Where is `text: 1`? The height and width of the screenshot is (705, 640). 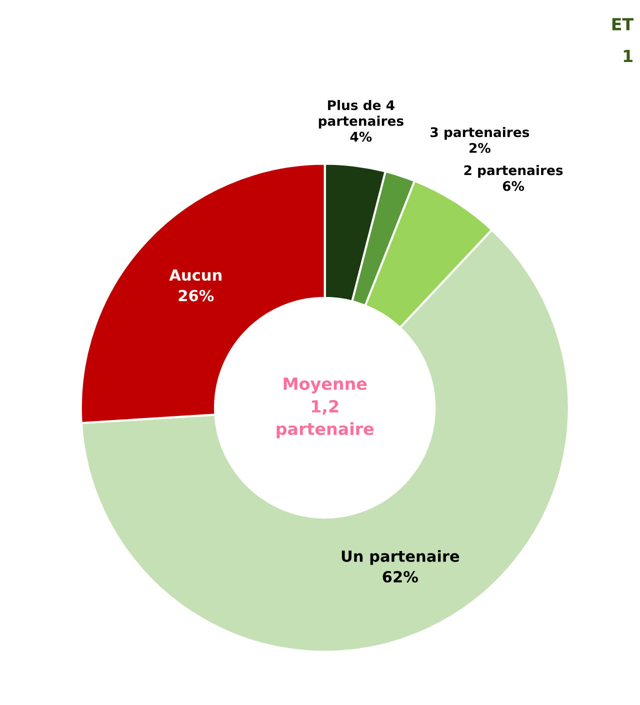
text: 1 is located at coordinates (628, 56).